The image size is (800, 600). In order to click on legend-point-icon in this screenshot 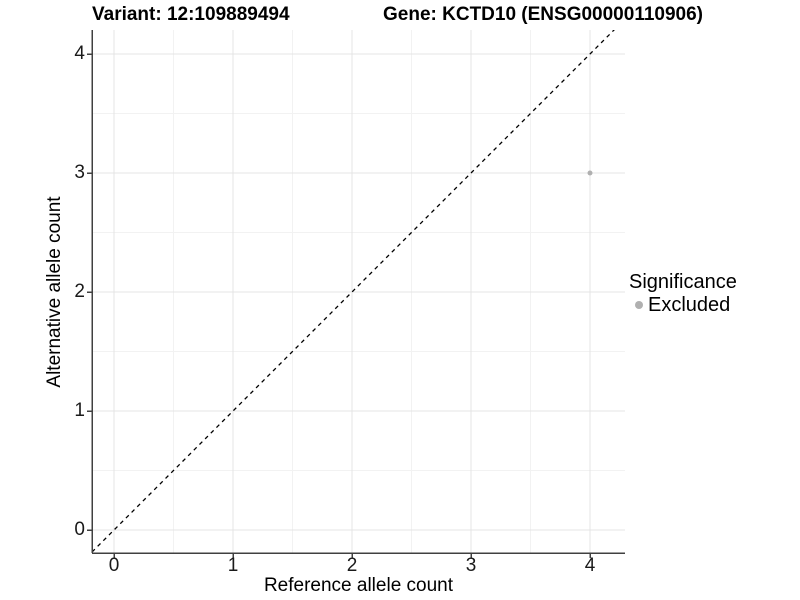, I will do `click(639, 305)`.